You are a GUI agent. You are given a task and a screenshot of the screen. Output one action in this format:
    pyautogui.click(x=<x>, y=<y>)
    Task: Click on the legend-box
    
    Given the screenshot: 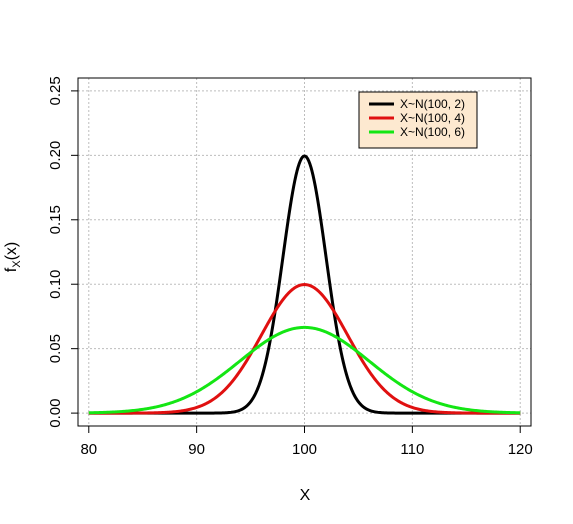 What is the action you would take?
    pyautogui.click(x=418, y=120)
    